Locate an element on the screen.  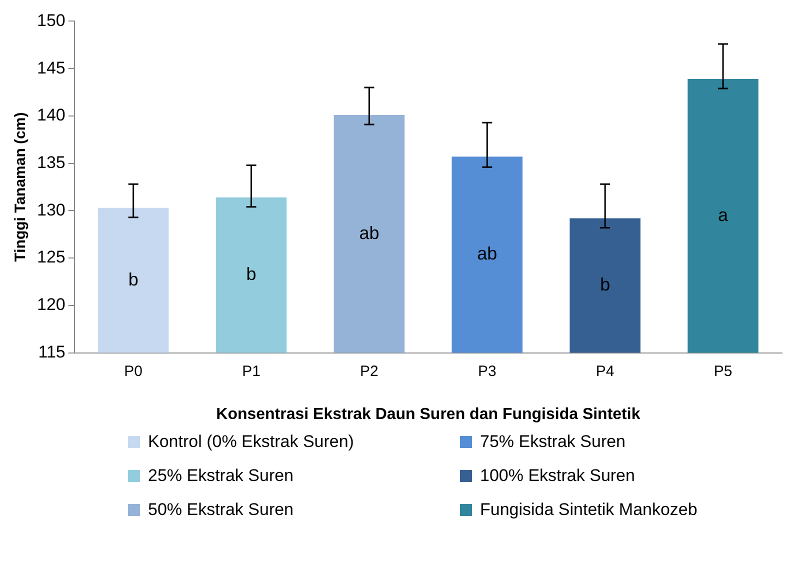
x-tick-label: P4 is located at coordinates (605, 371).